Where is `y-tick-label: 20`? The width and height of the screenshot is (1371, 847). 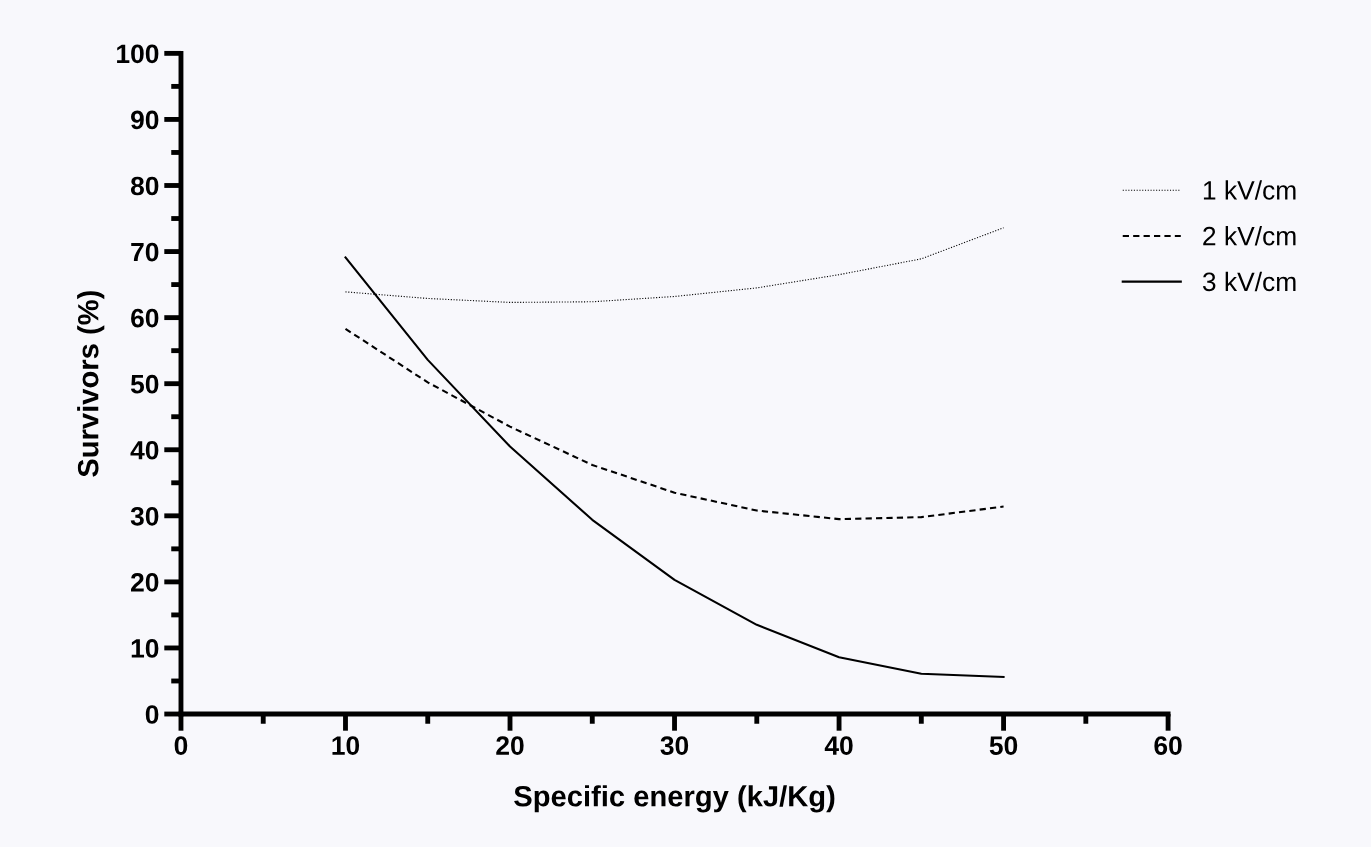 y-tick-label: 20 is located at coordinates (145, 582).